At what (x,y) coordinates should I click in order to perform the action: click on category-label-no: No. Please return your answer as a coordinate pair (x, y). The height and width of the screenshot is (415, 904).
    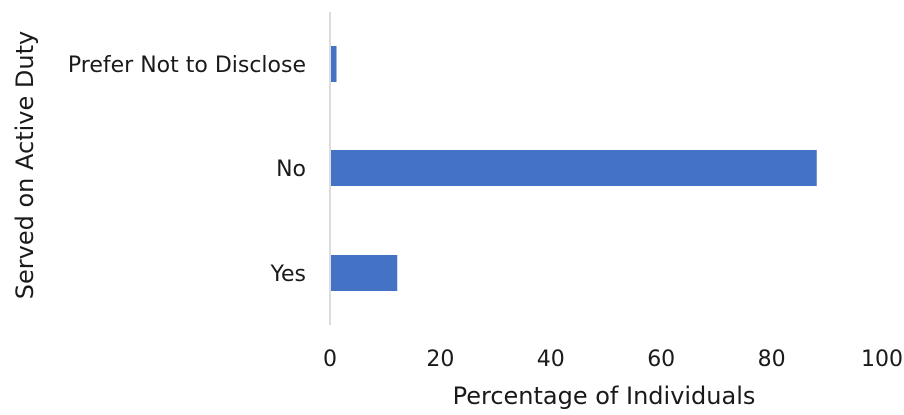
    Looking at the image, I should click on (291, 169).